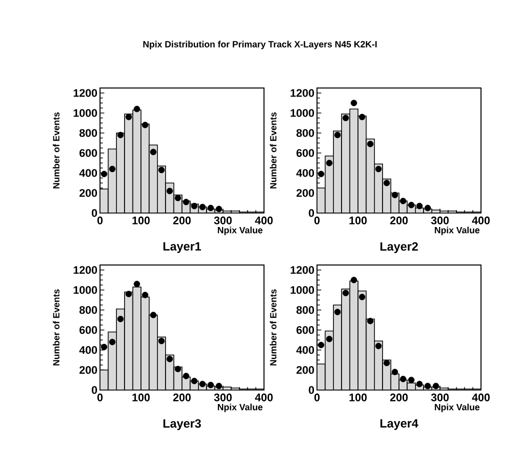 Image resolution: width=520 pixels, height=456 pixels. What do you see at coordinates (182, 424) in the screenshot?
I see `text: Layer3` at bounding box center [182, 424].